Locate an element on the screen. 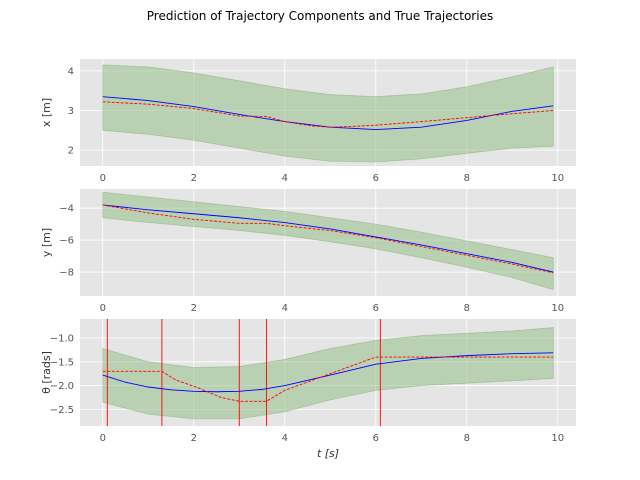 The image size is (640, 480). y-axis-label: θ [rads] is located at coordinates (46, 372).